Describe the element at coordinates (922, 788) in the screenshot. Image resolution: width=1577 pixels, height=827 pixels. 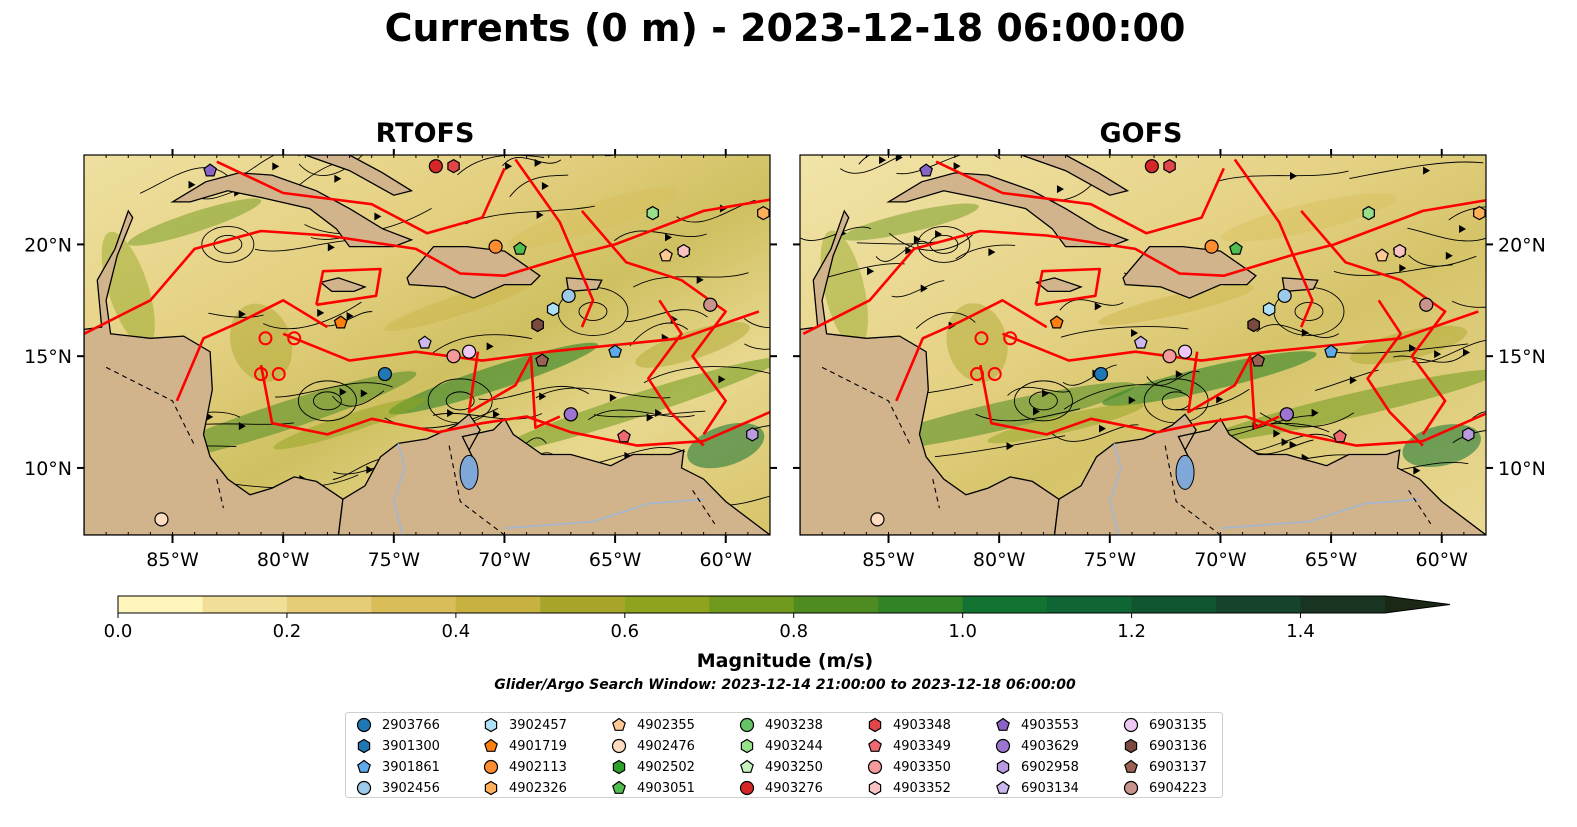
I see `legend-label: 4903352` at that location.